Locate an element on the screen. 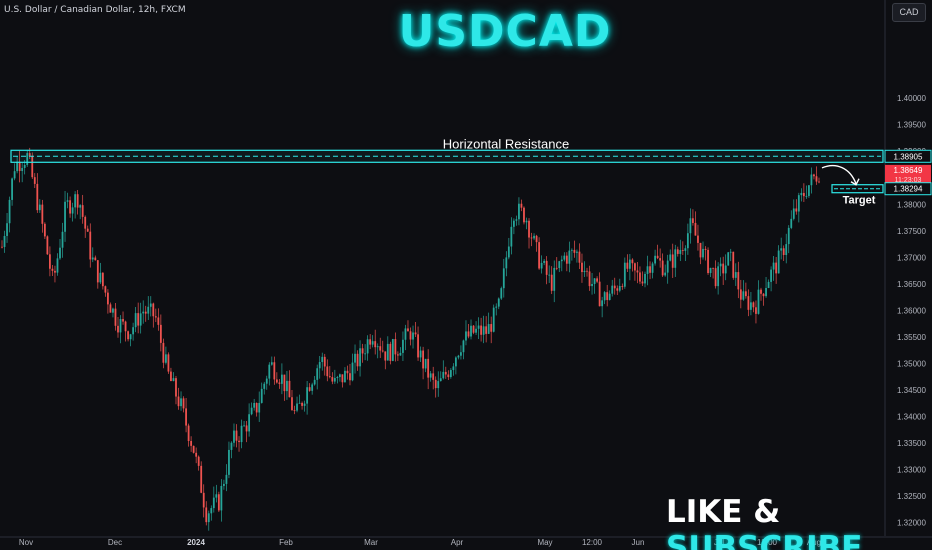 Image resolution: width=932 pixels, height=550 pixels. y-tick-label: 1.36000 is located at coordinates (911, 310).